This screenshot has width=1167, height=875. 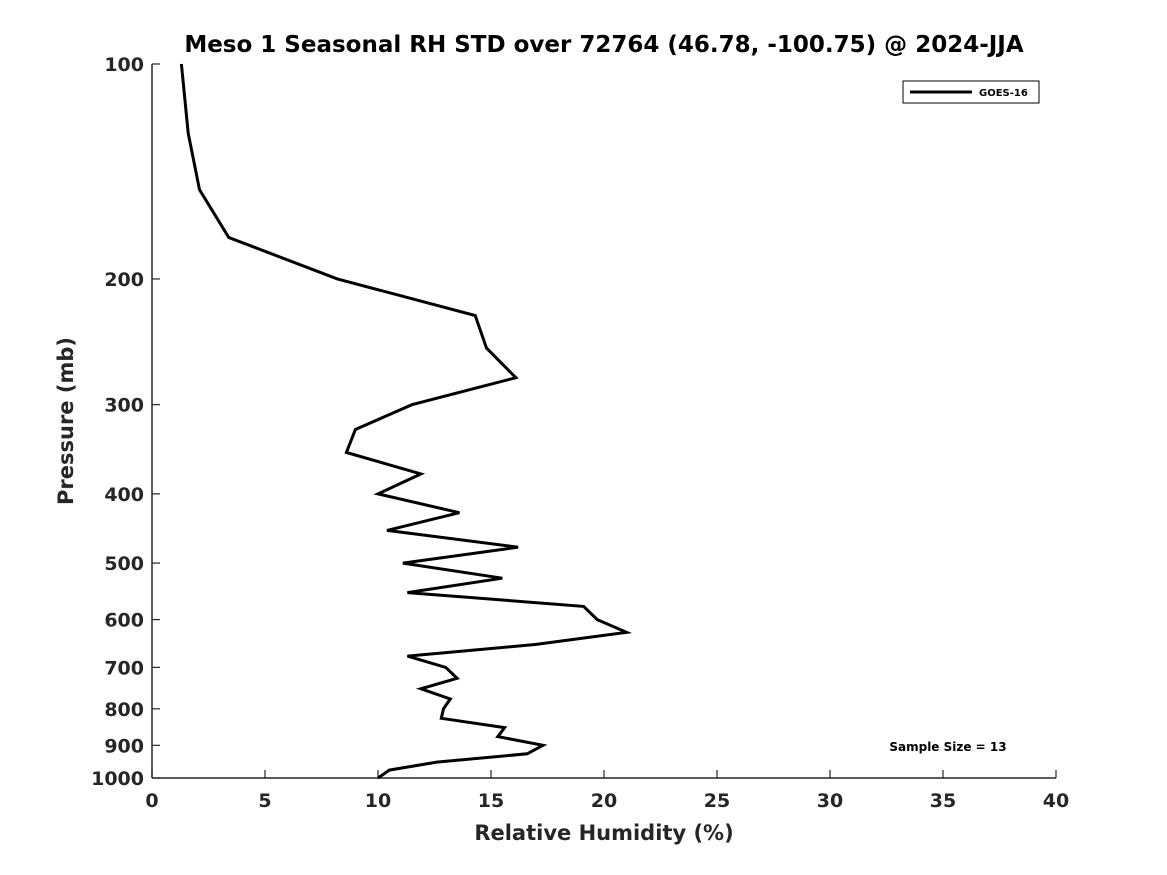 I want to click on y-axis-ticks: 100 200 300 400 500 600 700 800 900 1000, so click(x=125, y=422).